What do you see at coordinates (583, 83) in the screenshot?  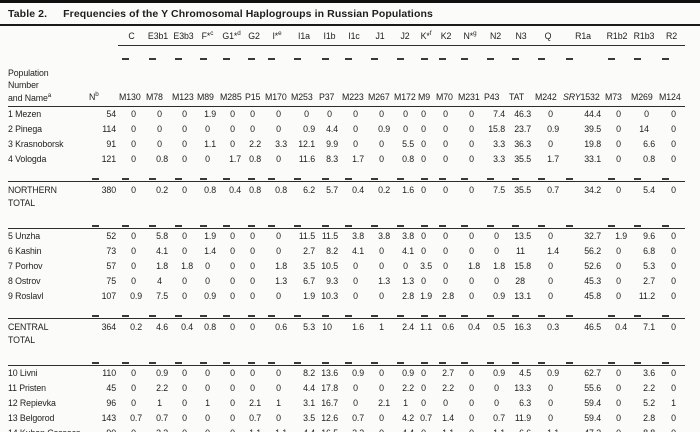 I see `marker-header: SRY1532` at bounding box center [583, 83].